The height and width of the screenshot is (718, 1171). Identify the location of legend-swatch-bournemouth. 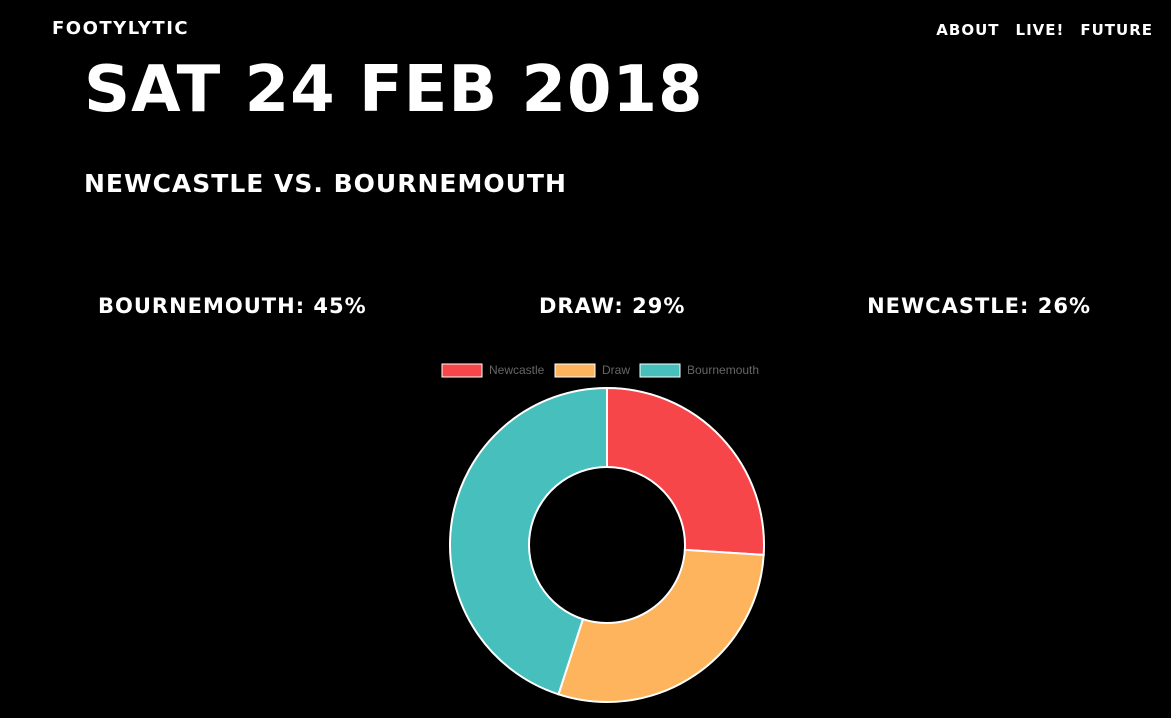
(660, 370).